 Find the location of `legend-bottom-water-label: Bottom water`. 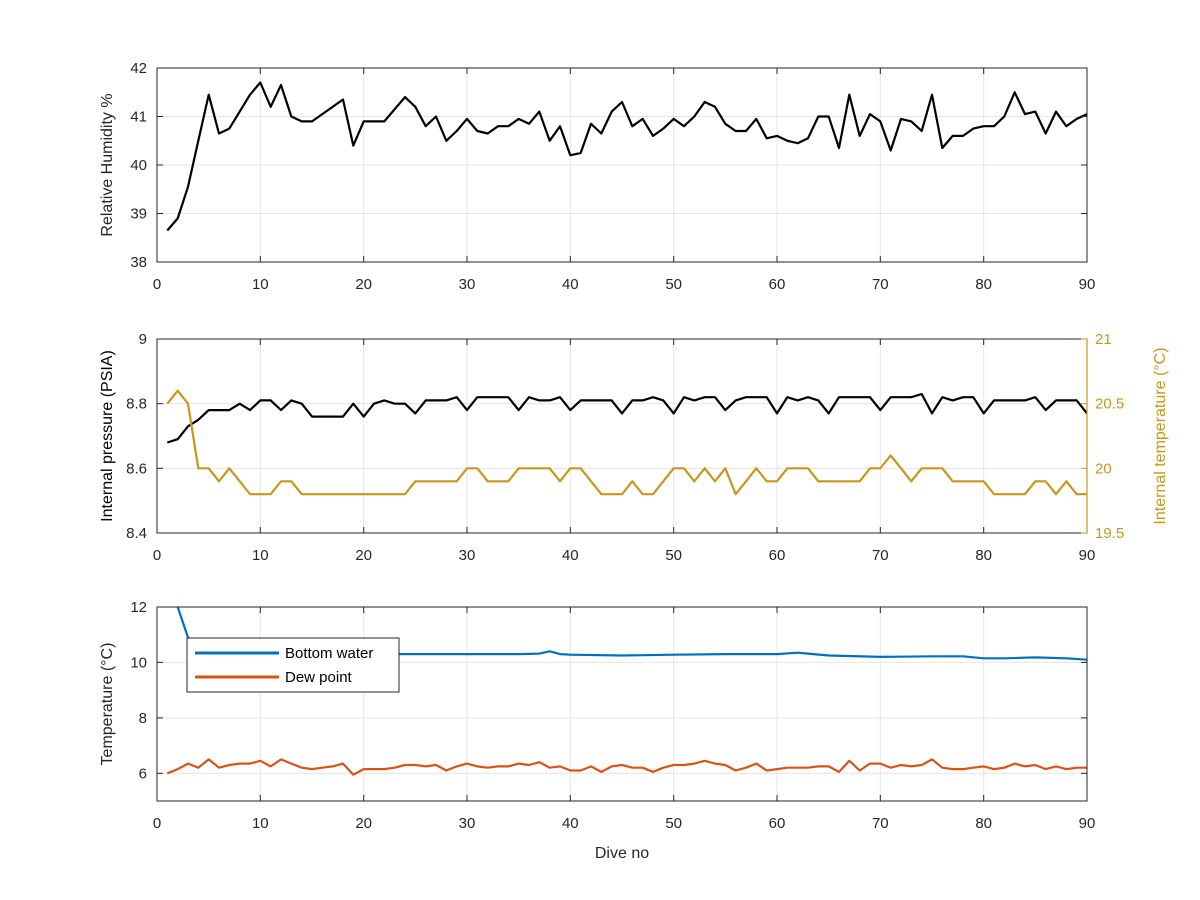

legend-bottom-water-label: Bottom water is located at coordinates (329, 653).